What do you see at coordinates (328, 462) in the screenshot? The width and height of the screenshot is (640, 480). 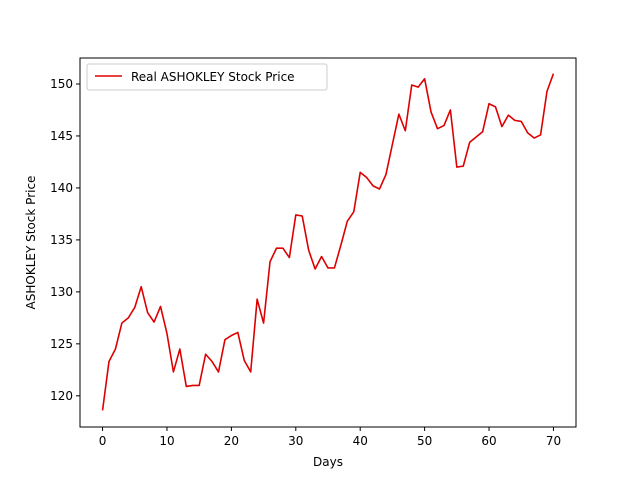 I see `x-axis-label: Days` at bounding box center [328, 462].